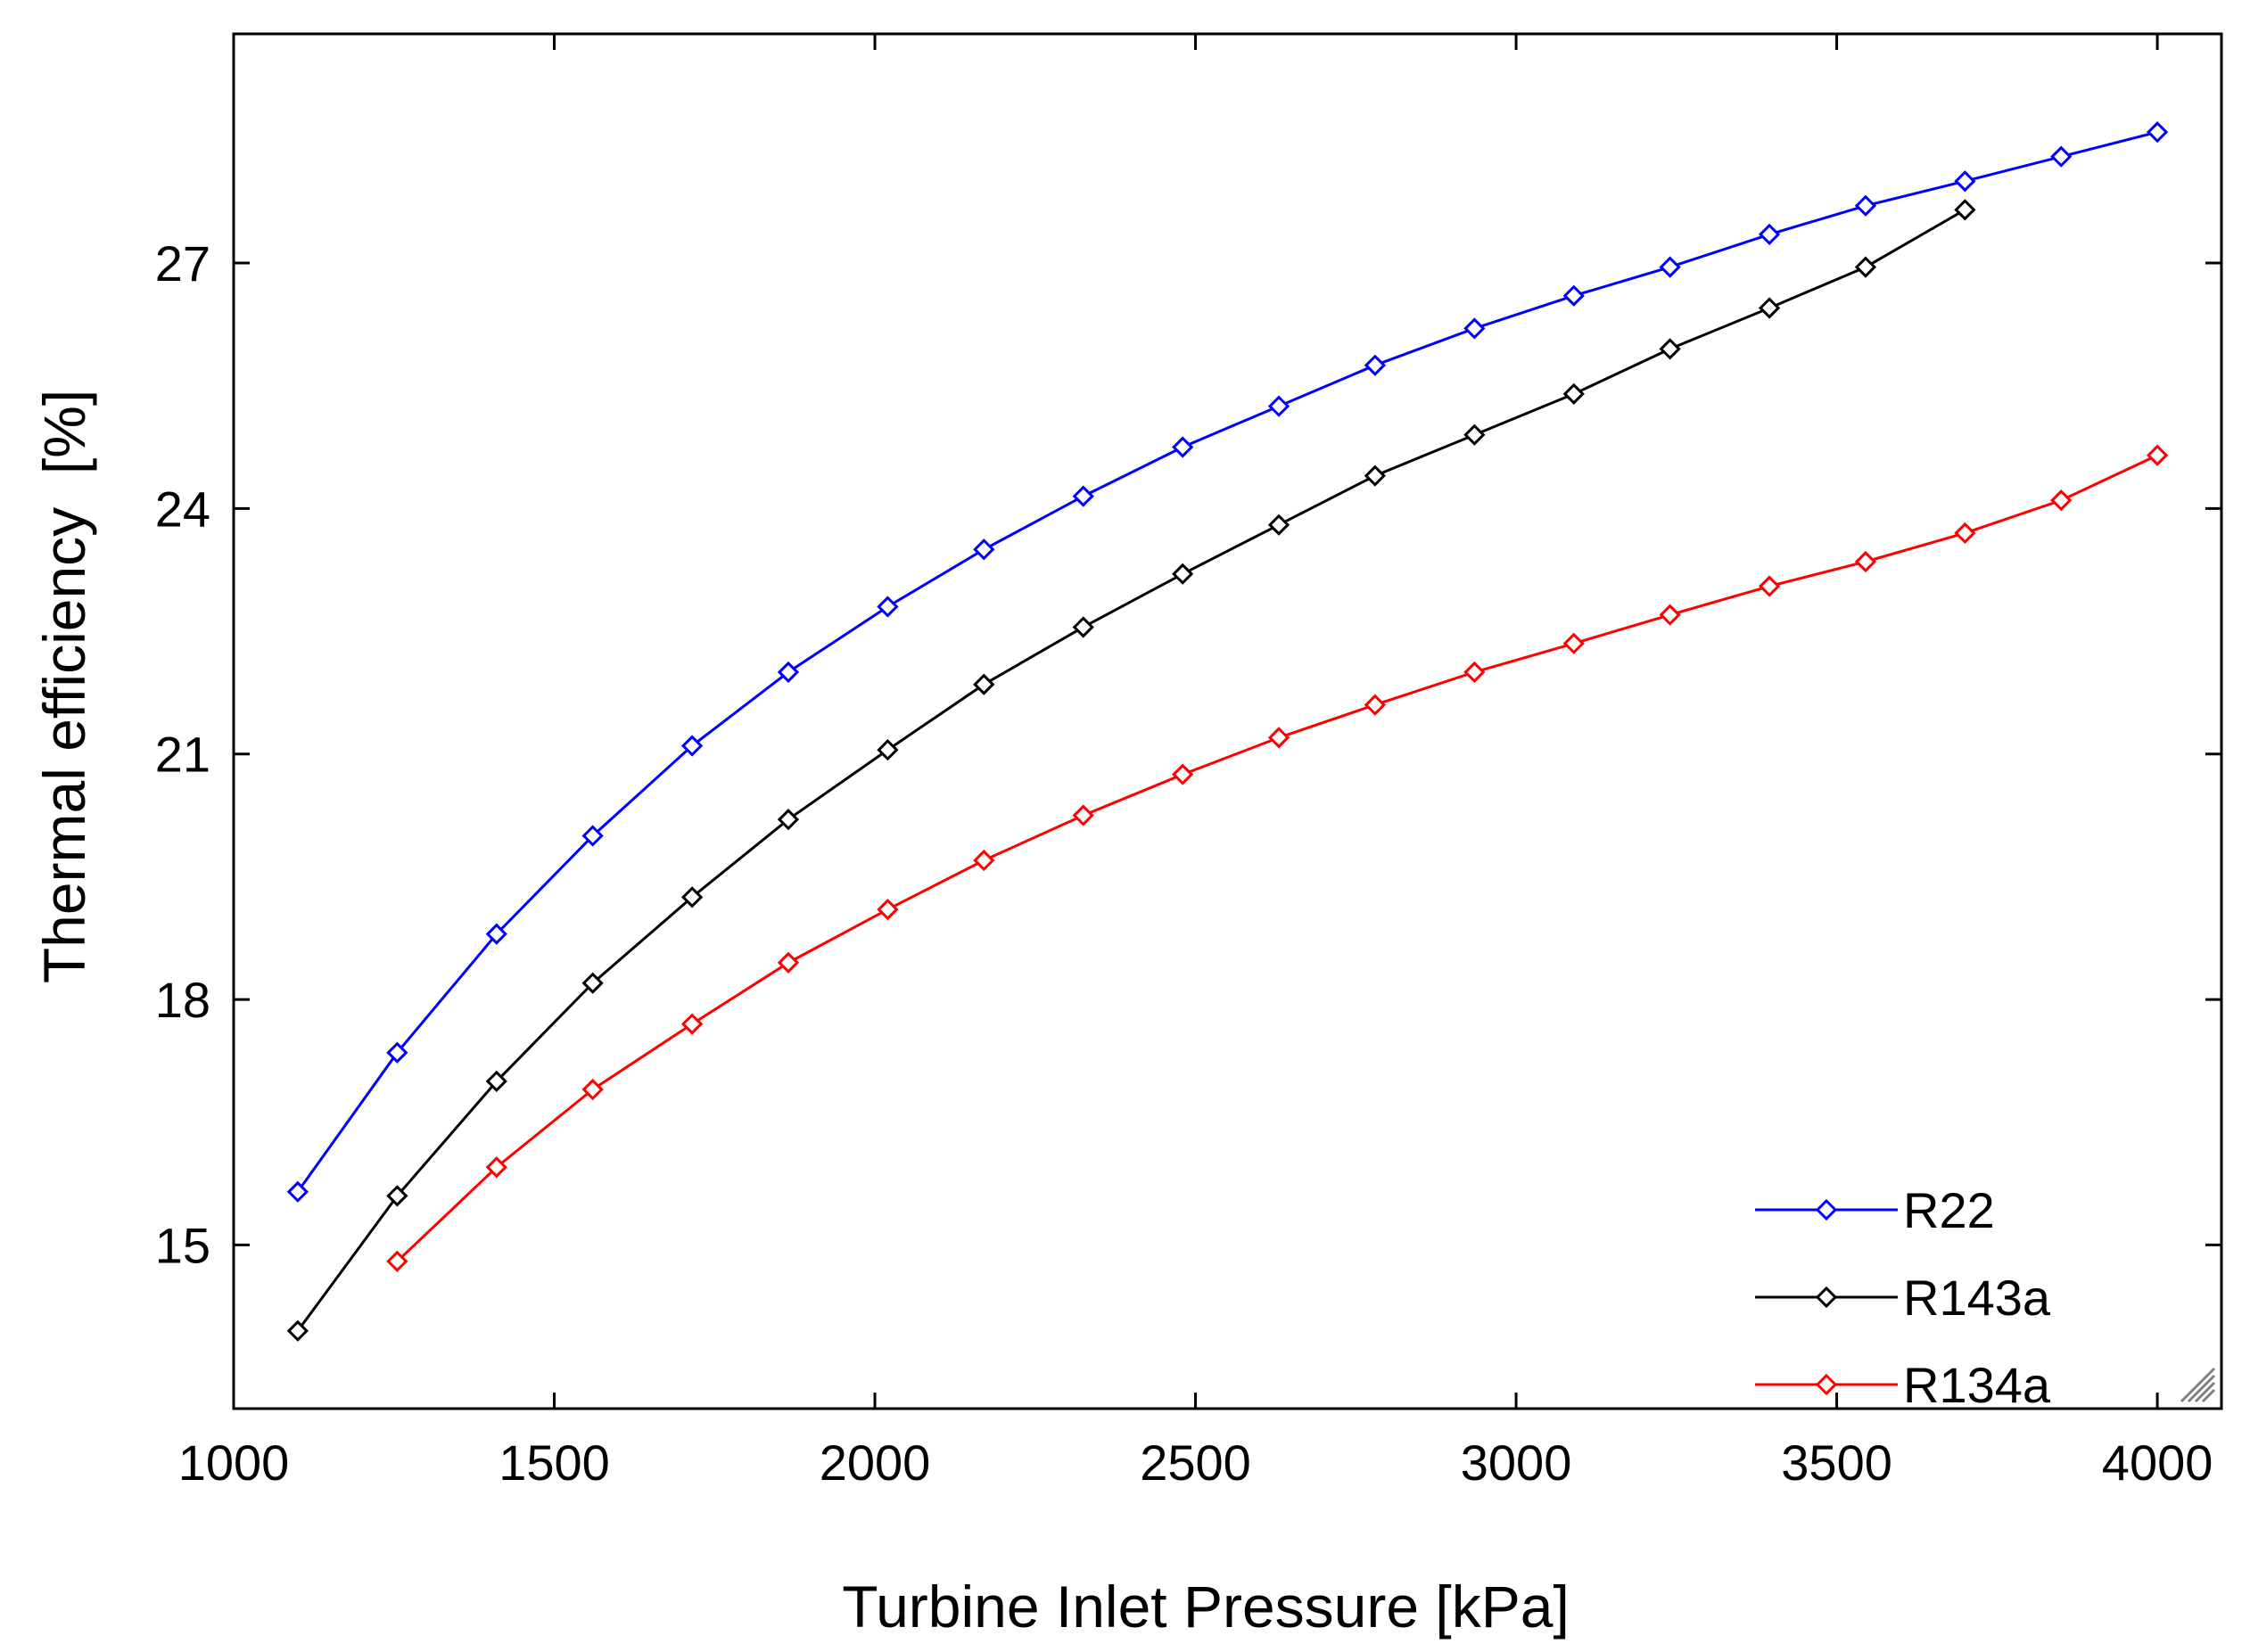  Describe the element at coordinates (1826, 1209) in the screenshot. I see `legend-marker-r22` at that location.